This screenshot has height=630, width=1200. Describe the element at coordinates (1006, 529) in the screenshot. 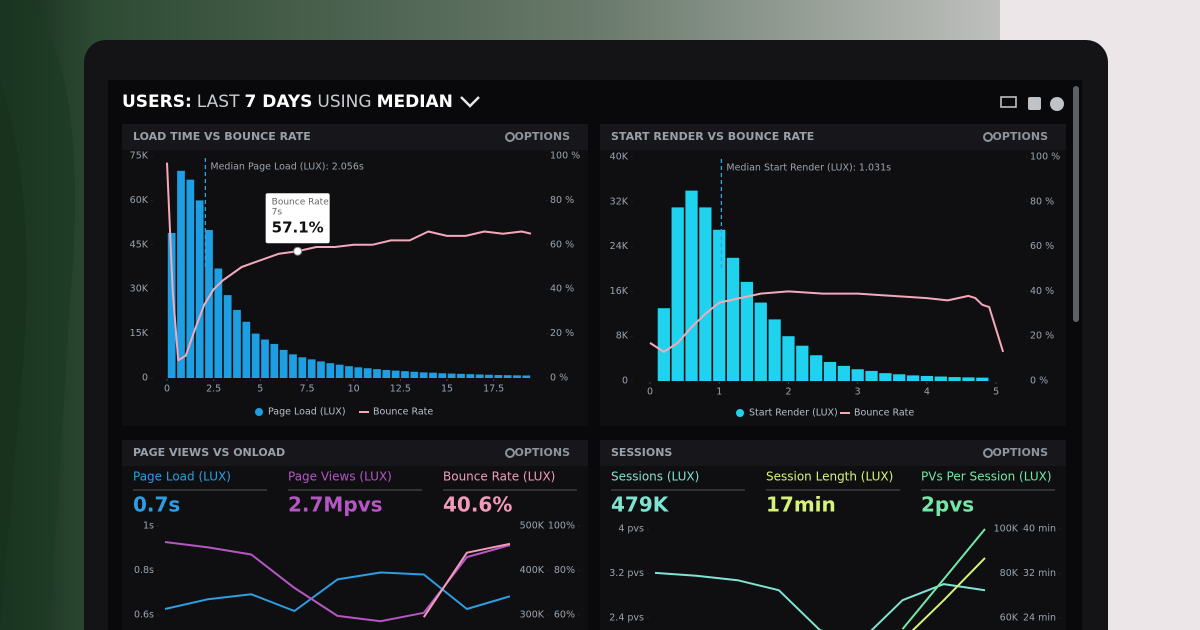

I see `tick-label: 100K` at that location.